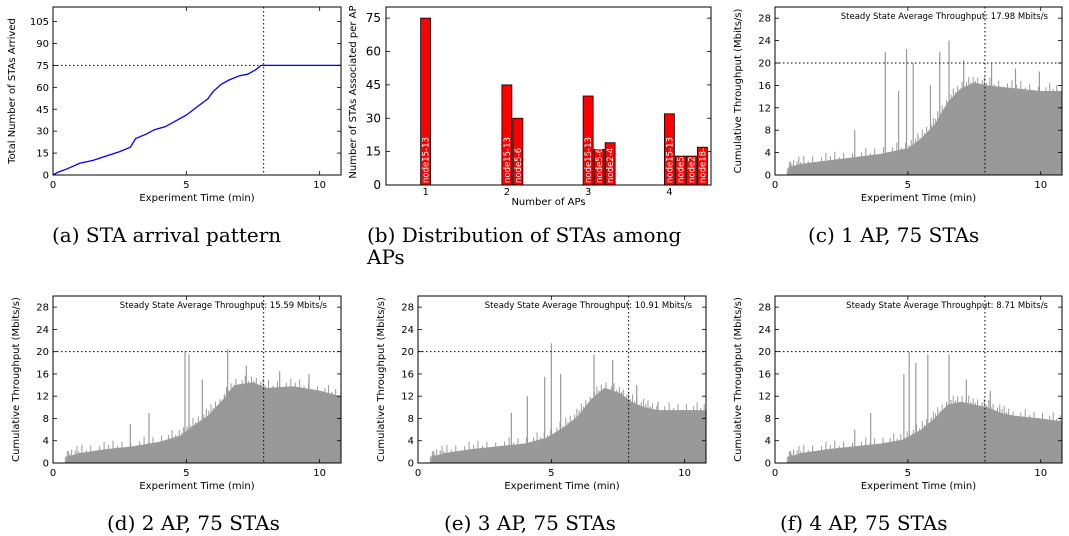 The height and width of the screenshot is (536, 1069). What do you see at coordinates (197, 379) in the screenshot?
I see `chart-d-axes-frame` at bounding box center [197, 379].